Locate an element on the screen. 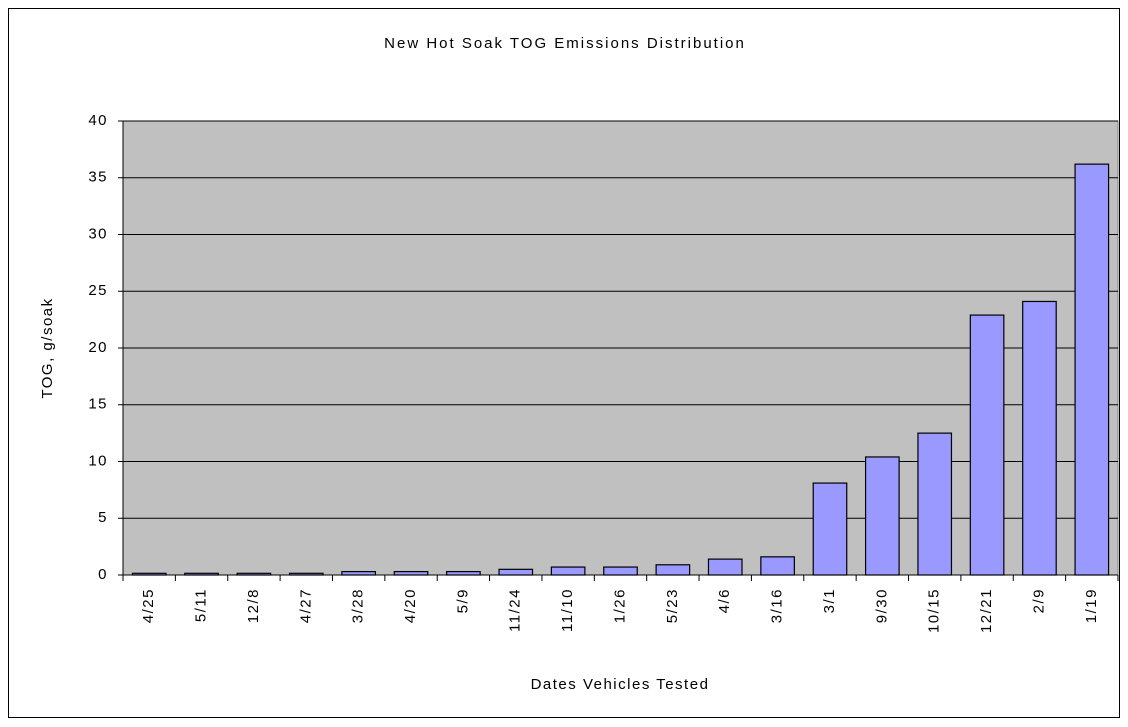 The width and height of the screenshot is (1128, 727). x-tick-label: 3/28 is located at coordinates (358, 605).